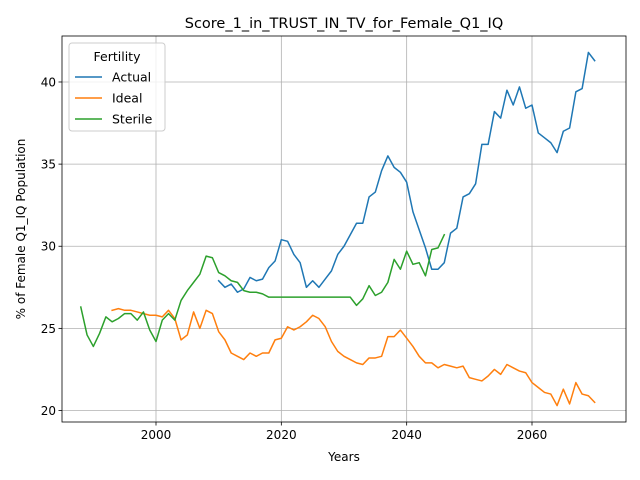  What do you see at coordinates (281, 435) in the screenshot?
I see `x-tick-label: 2020` at bounding box center [281, 435].